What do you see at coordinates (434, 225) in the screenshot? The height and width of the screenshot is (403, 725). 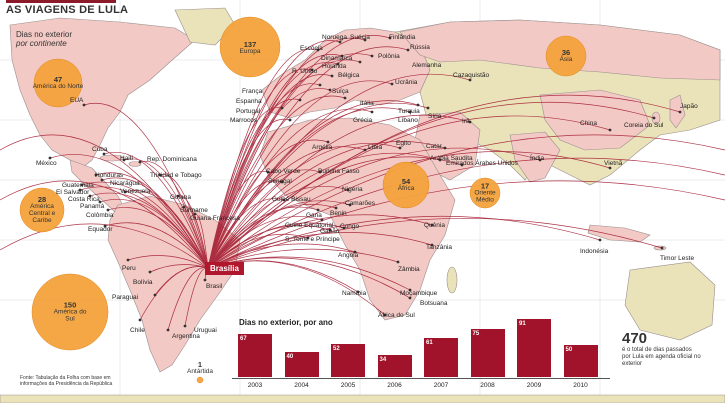 I see `country-label: Quênia` at bounding box center [434, 225].